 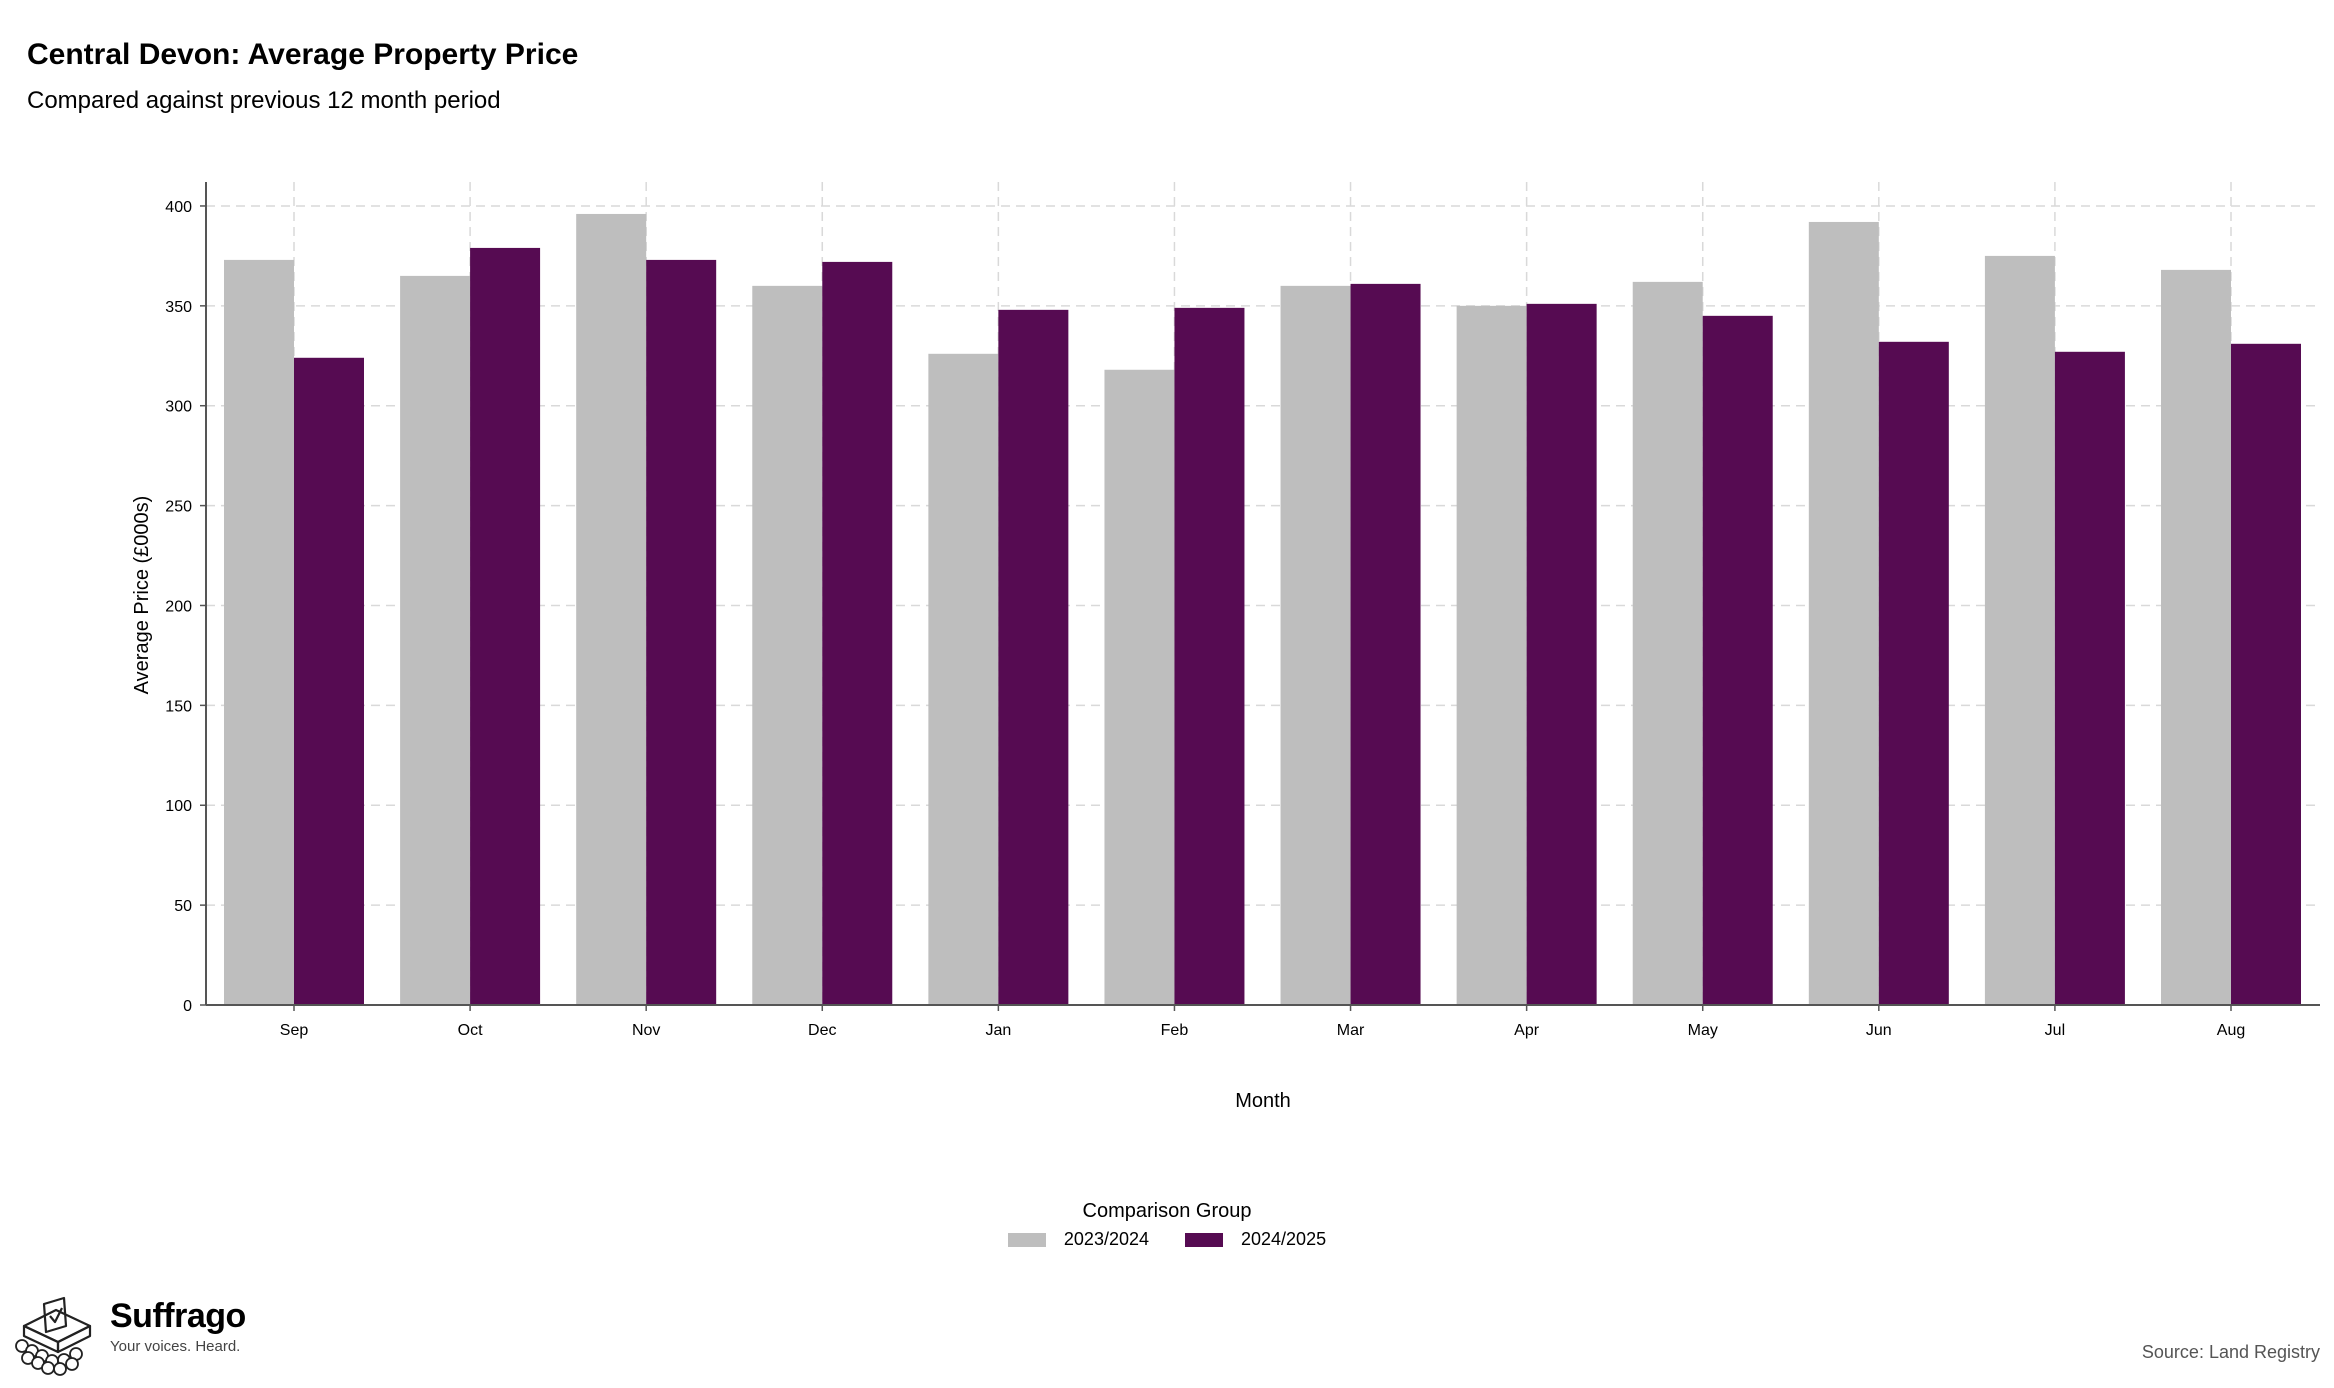 What do you see at coordinates (1209, 656) in the screenshot?
I see `bar-current-feb` at bounding box center [1209, 656].